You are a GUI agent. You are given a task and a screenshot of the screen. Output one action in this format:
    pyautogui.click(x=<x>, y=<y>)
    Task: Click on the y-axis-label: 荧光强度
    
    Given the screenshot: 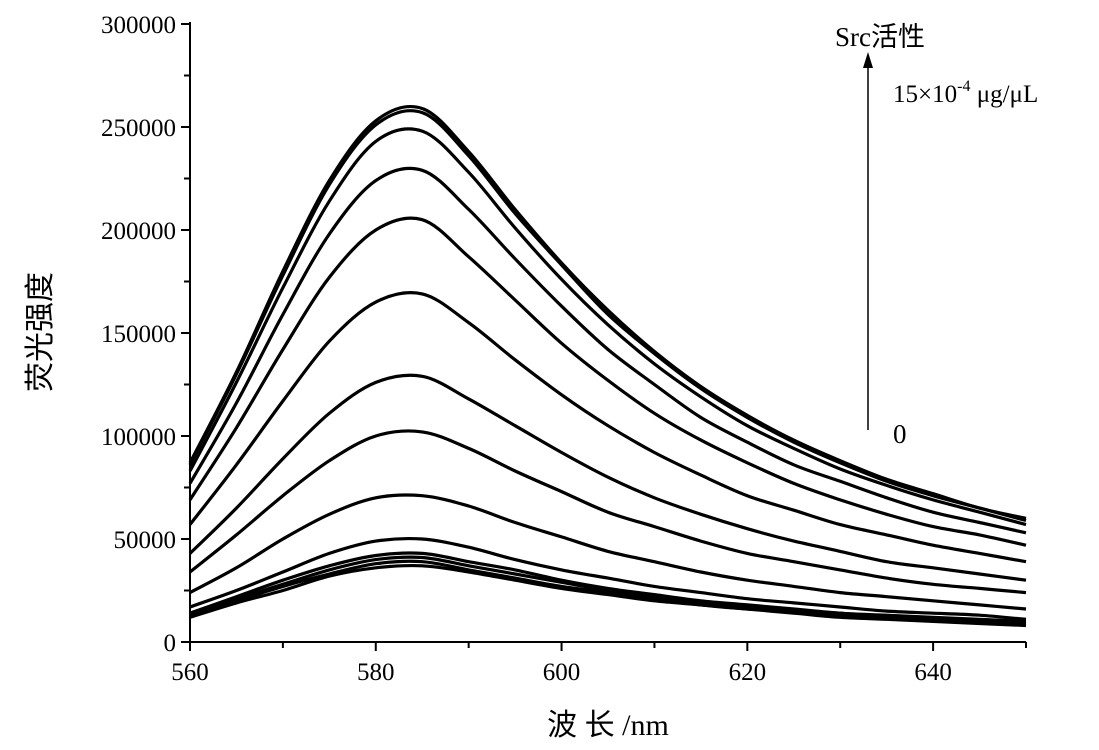 What is the action you would take?
    pyautogui.click(x=40, y=332)
    